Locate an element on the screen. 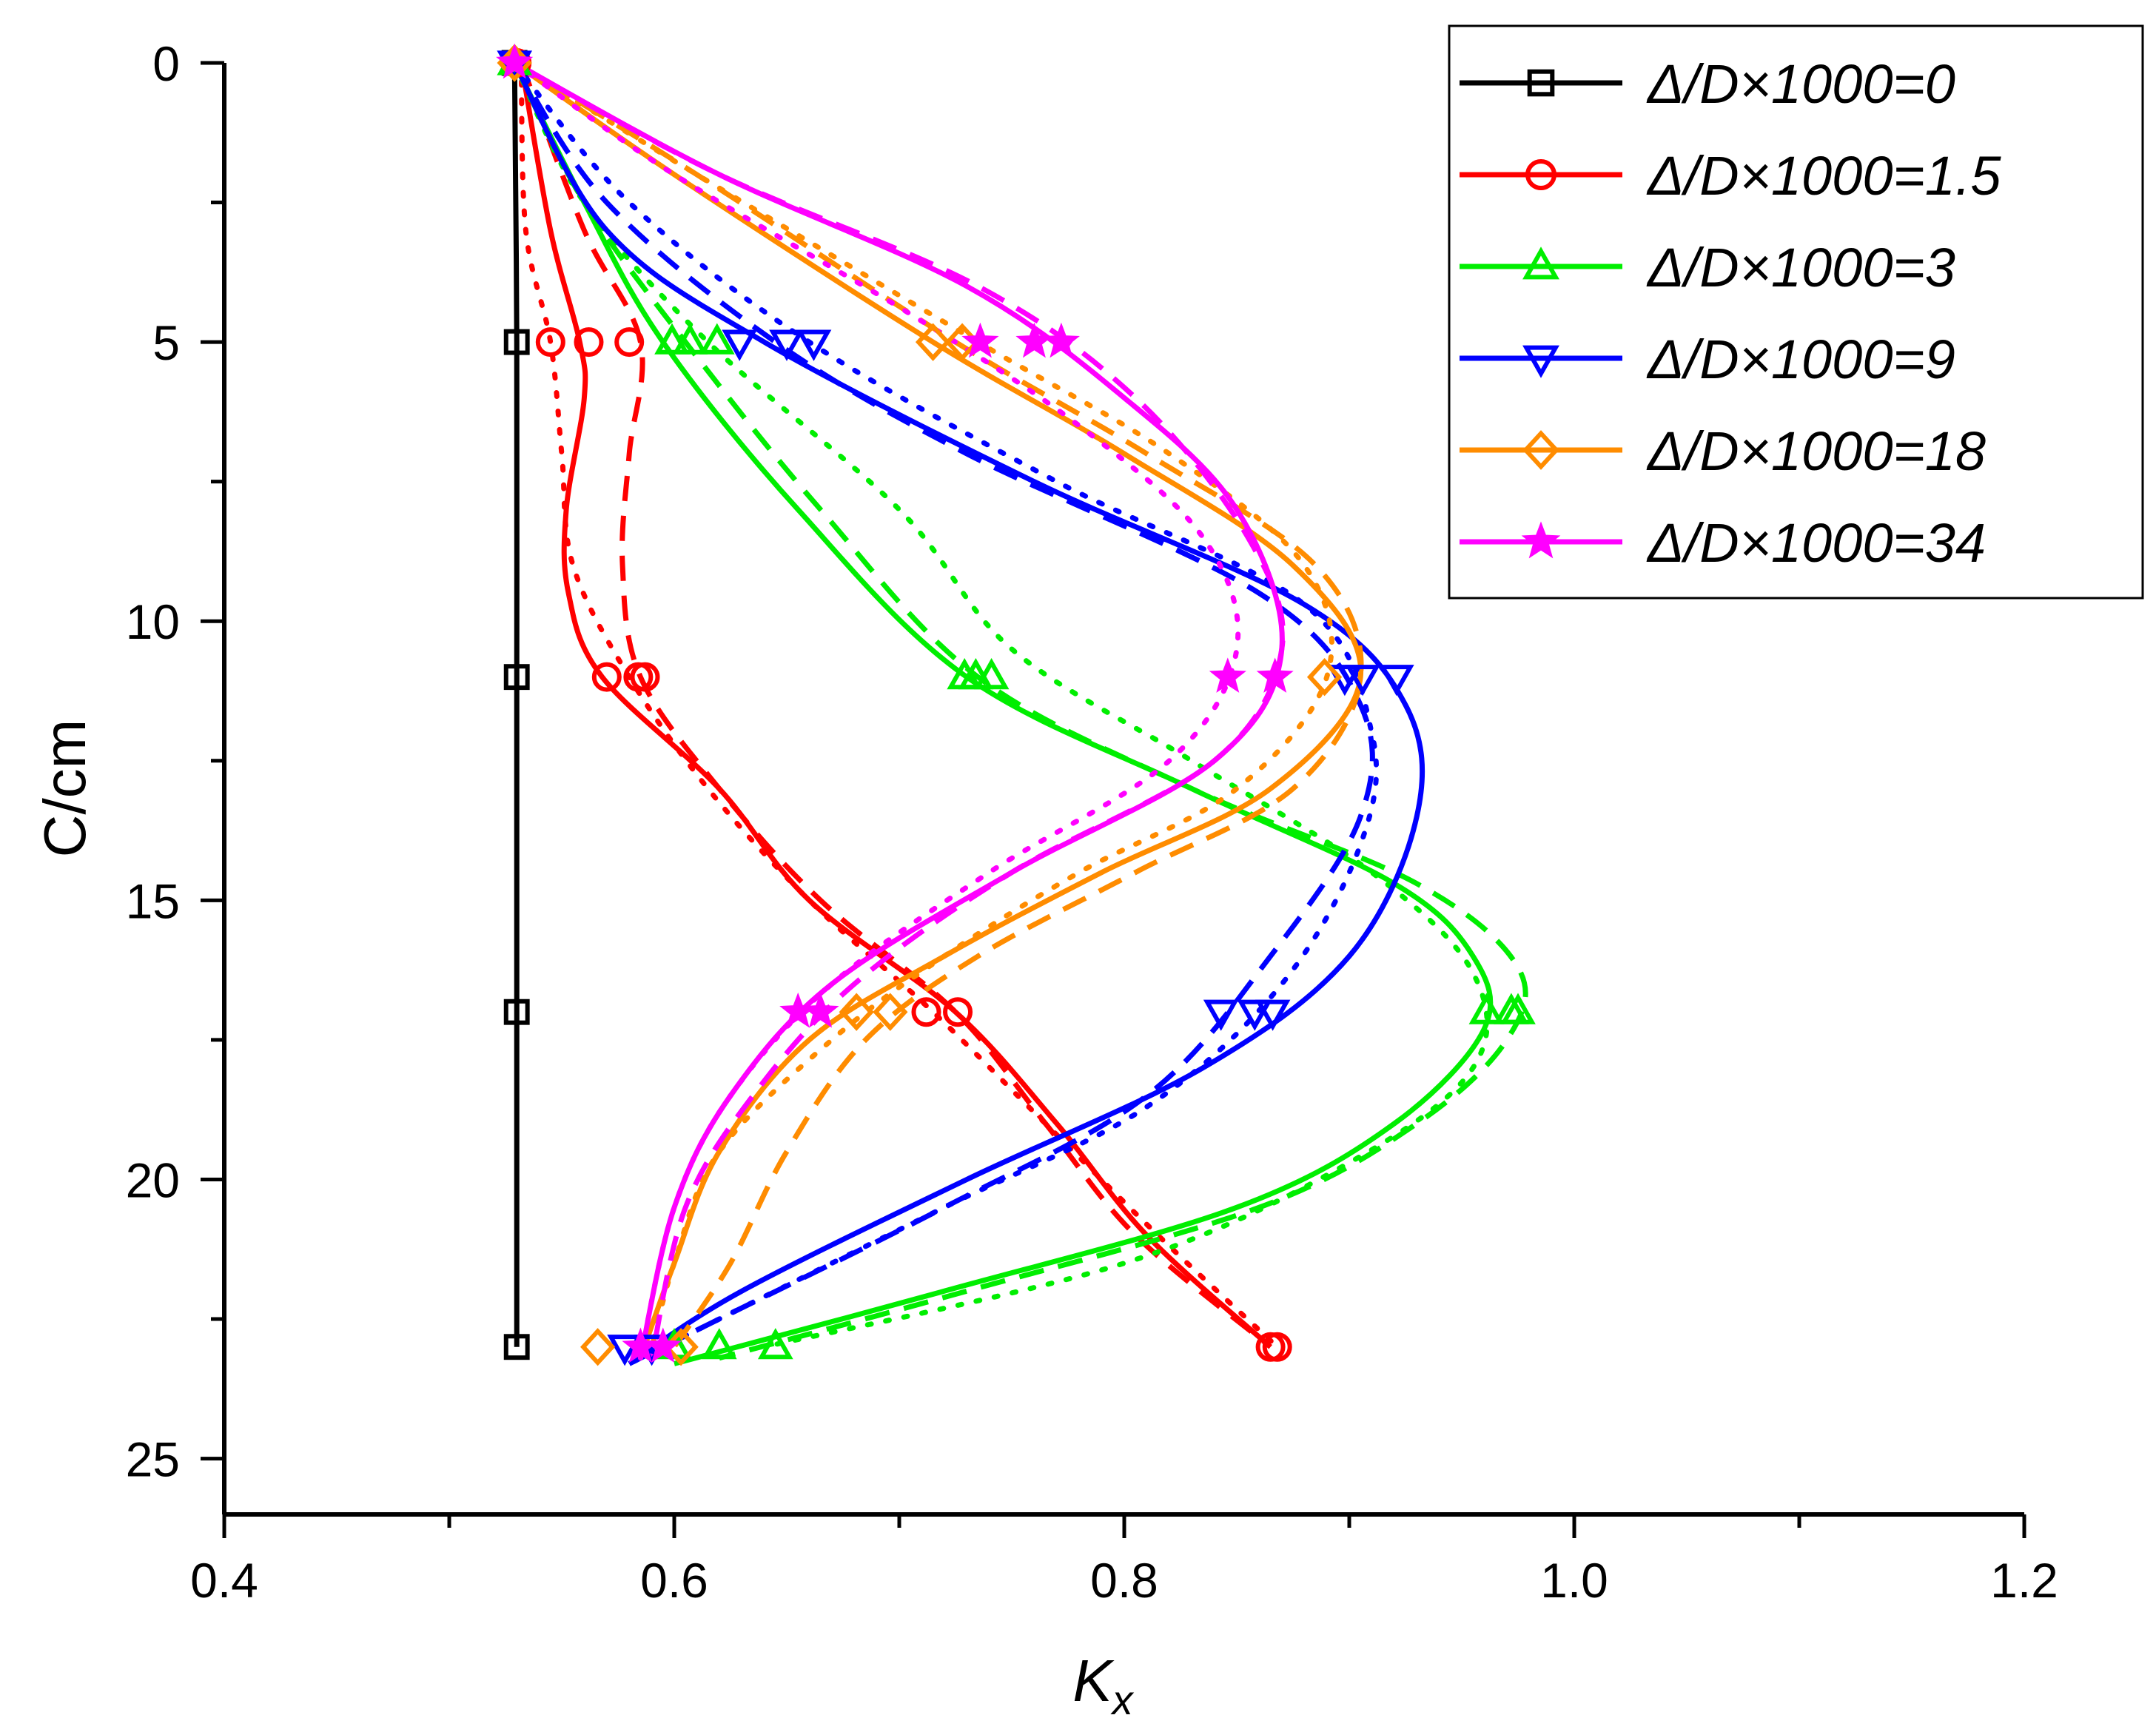 The height and width of the screenshot is (1735, 2156). series-0-line-solid is located at coordinates (515, 704).